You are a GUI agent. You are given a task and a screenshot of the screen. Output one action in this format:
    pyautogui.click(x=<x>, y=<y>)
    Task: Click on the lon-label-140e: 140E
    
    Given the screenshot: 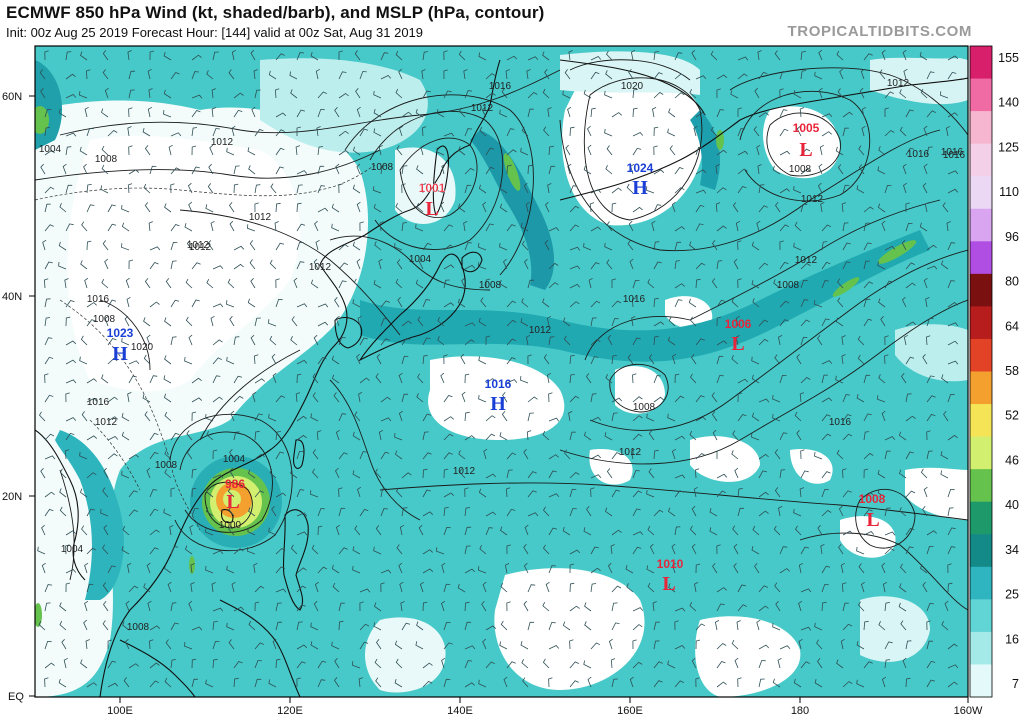 What is the action you would take?
    pyautogui.click(x=460, y=711)
    